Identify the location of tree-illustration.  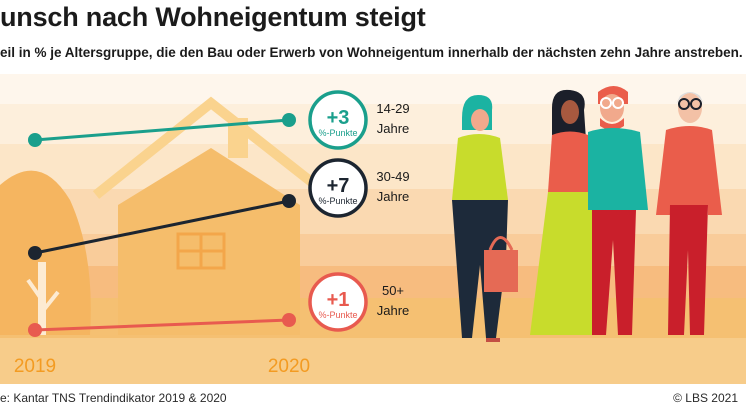
(45, 252).